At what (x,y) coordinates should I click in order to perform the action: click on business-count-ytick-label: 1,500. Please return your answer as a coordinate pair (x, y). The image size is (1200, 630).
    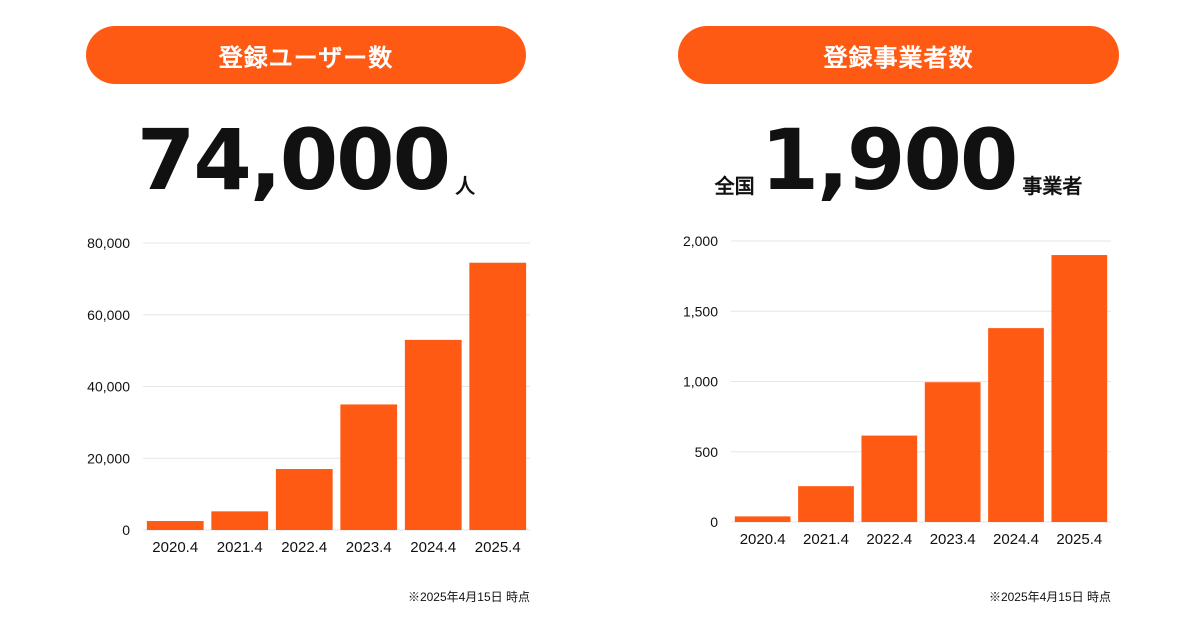
    Looking at the image, I should click on (700, 311).